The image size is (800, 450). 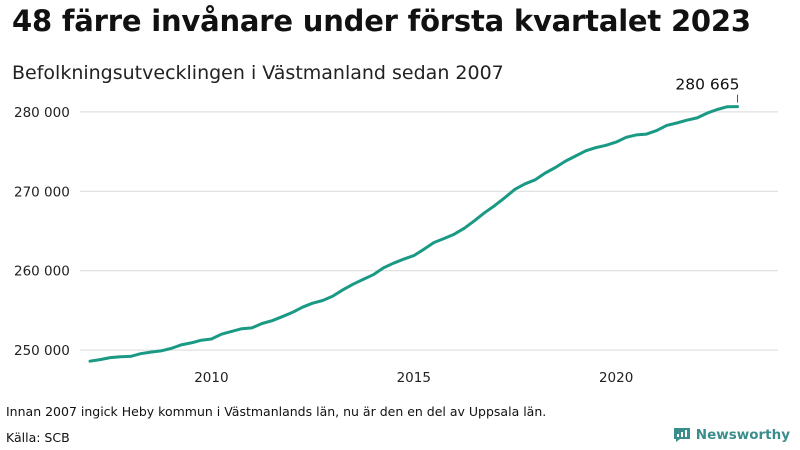 What do you see at coordinates (742, 435) in the screenshot?
I see `brand-name: Newsworthy` at bounding box center [742, 435].